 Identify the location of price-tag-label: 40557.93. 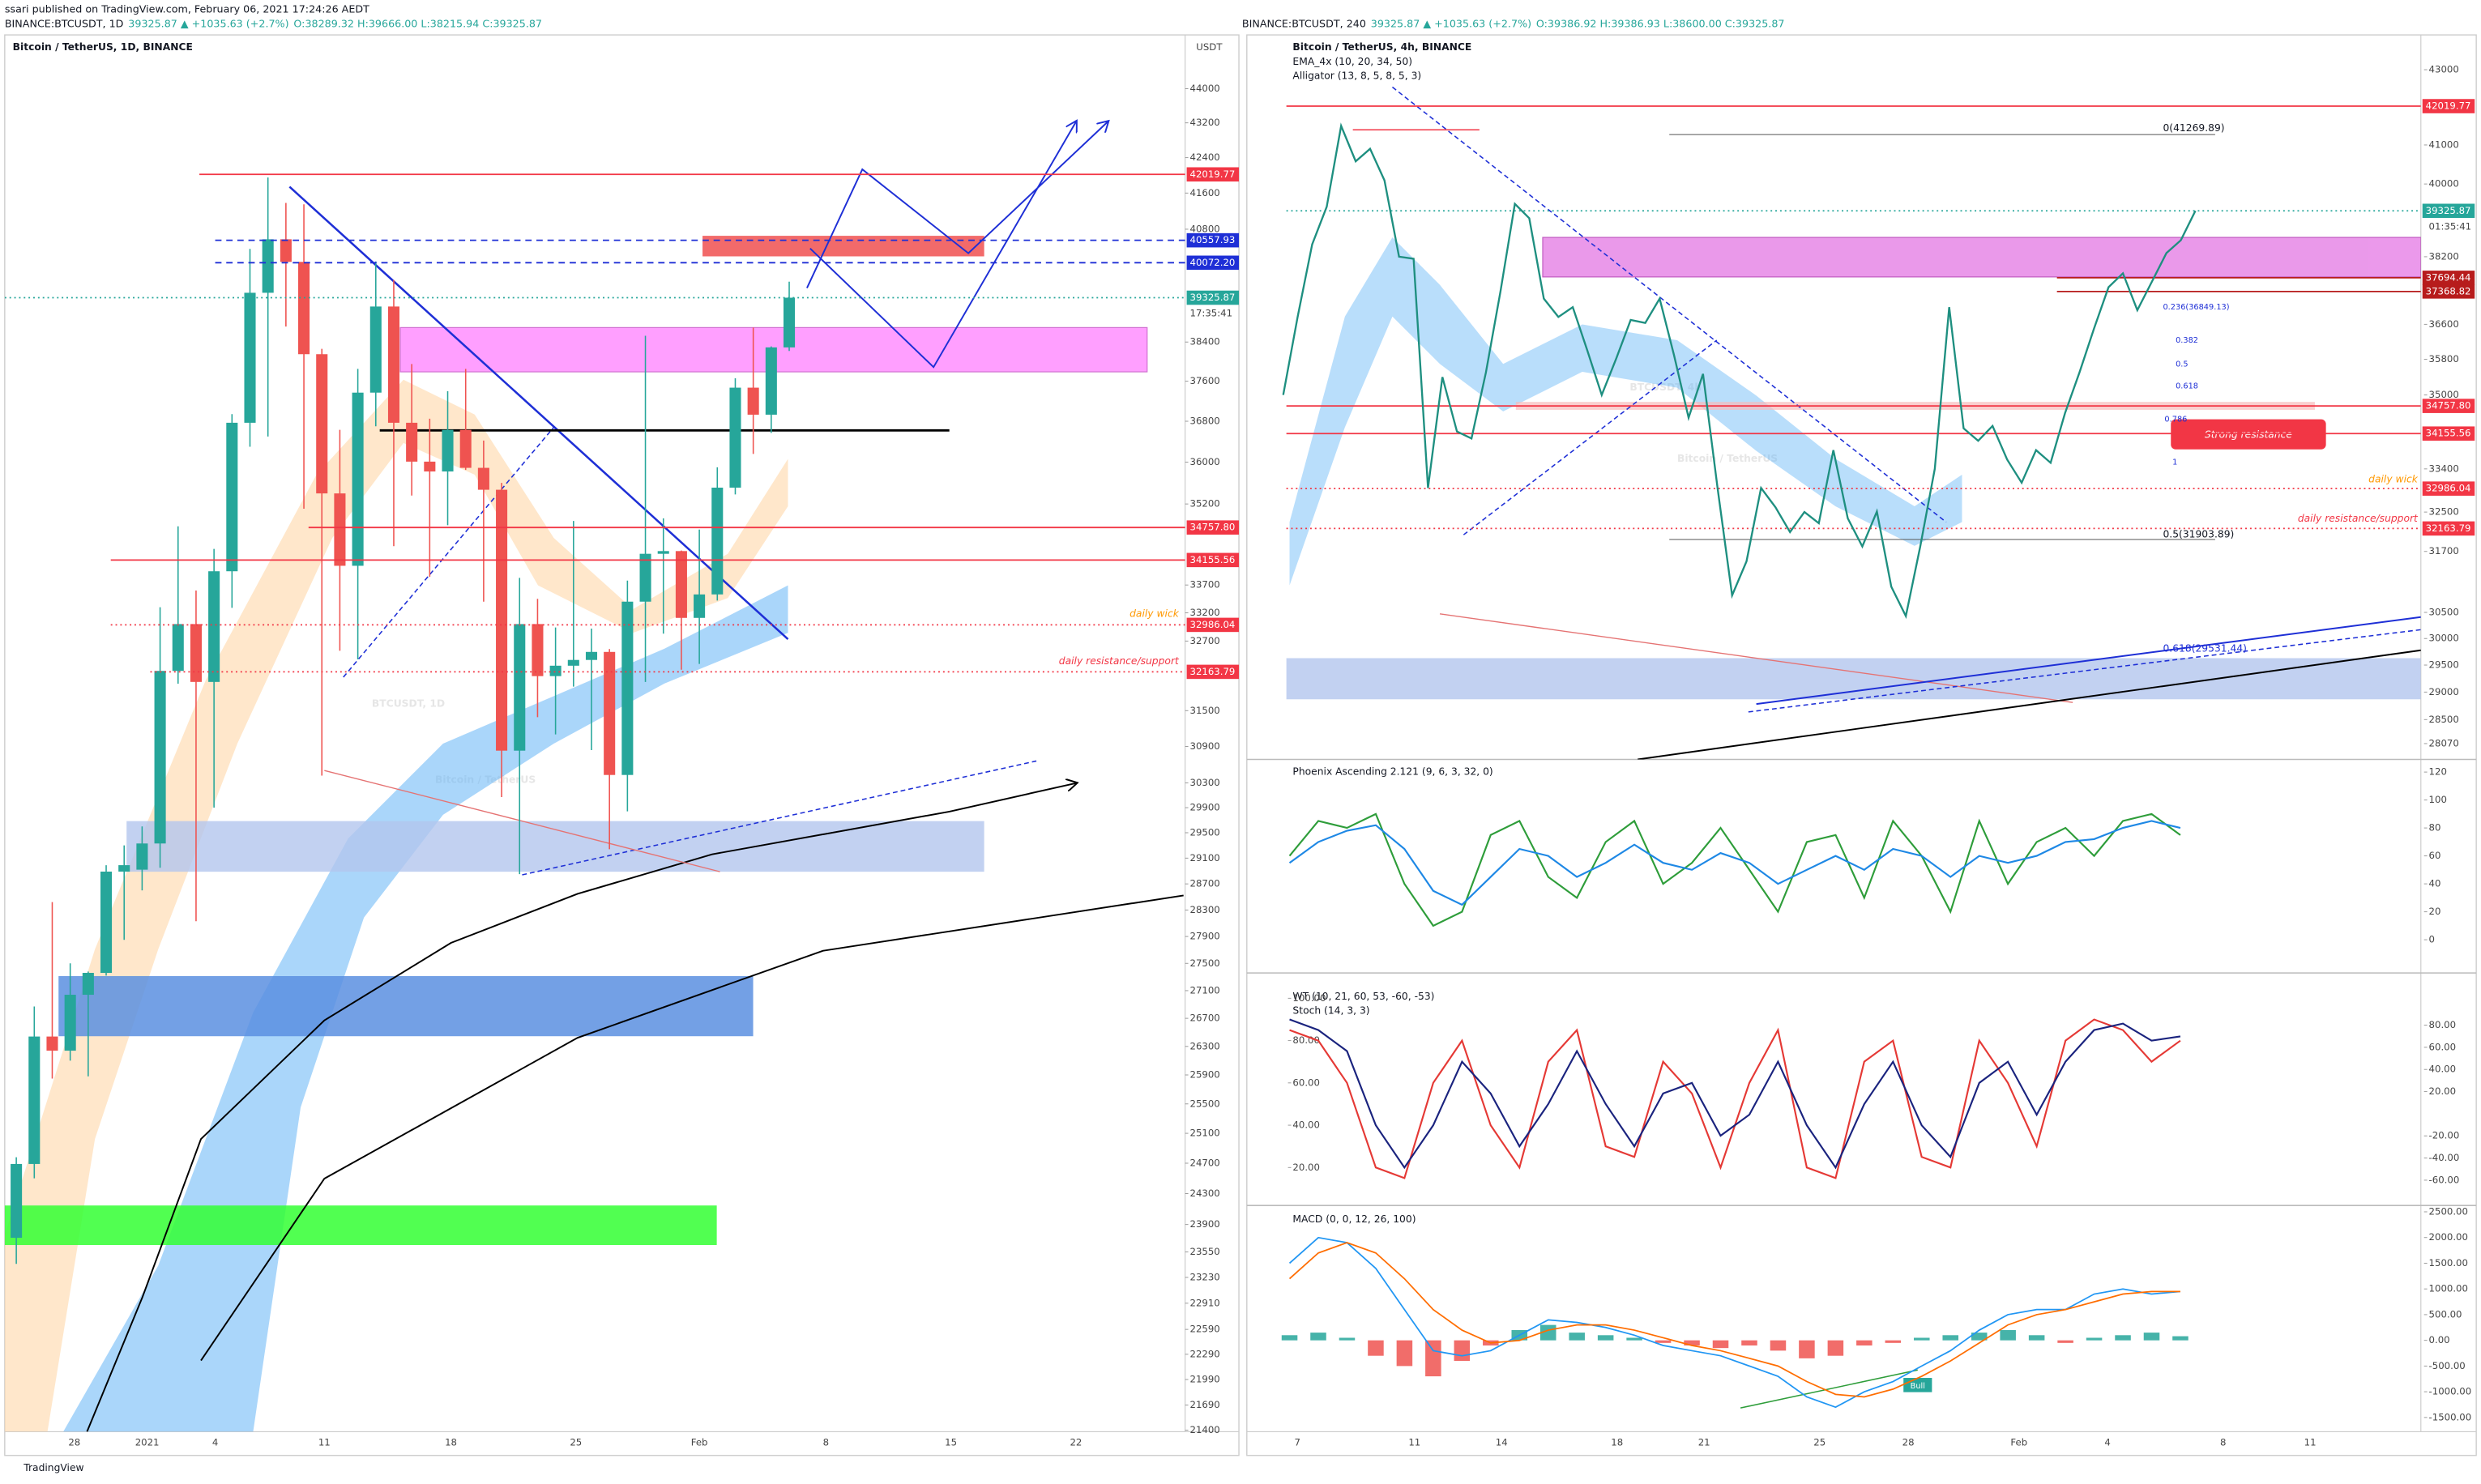
(1213, 239).